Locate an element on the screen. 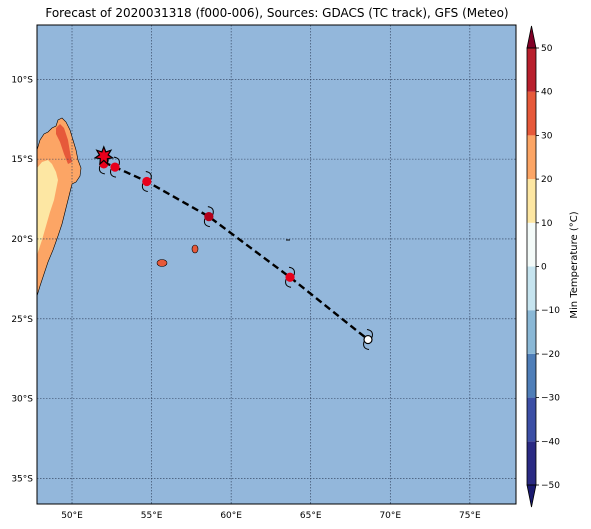  colorbar-tick-label: −30 is located at coordinates (550, 399).